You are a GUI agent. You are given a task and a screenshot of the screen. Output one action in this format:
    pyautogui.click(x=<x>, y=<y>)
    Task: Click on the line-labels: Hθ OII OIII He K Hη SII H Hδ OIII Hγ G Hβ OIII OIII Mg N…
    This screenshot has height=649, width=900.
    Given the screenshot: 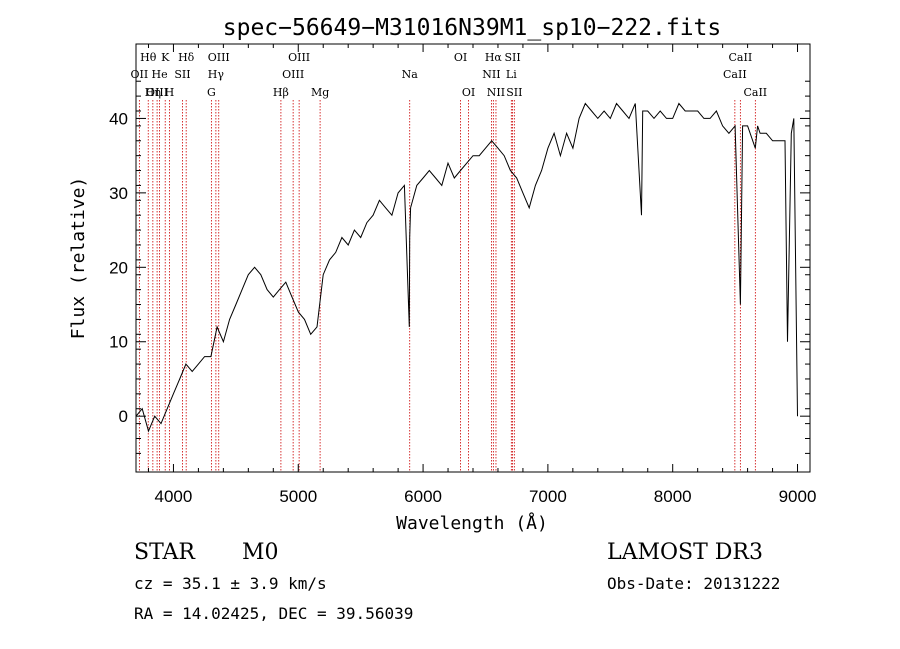 What is the action you would take?
    pyautogui.click(x=449, y=75)
    